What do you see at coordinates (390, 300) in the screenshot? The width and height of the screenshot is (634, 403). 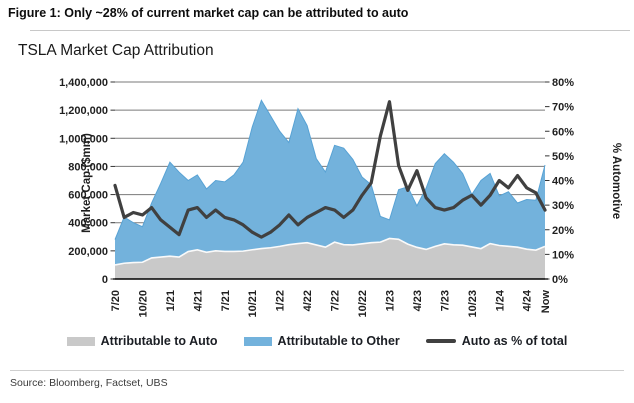 I see `svg-text: 1/23` at bounding box center [390, 300].